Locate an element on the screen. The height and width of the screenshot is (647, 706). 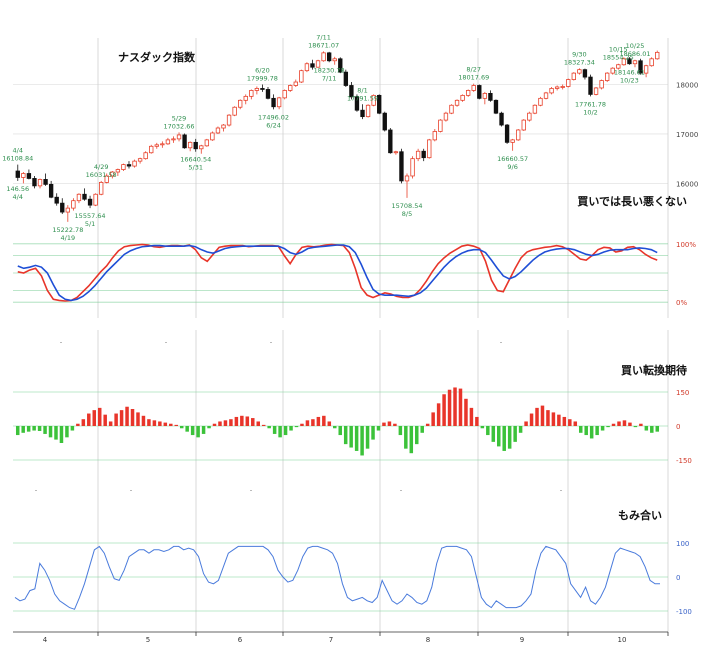
annotation-date: 7/11 is located at coordinates (323, 37).